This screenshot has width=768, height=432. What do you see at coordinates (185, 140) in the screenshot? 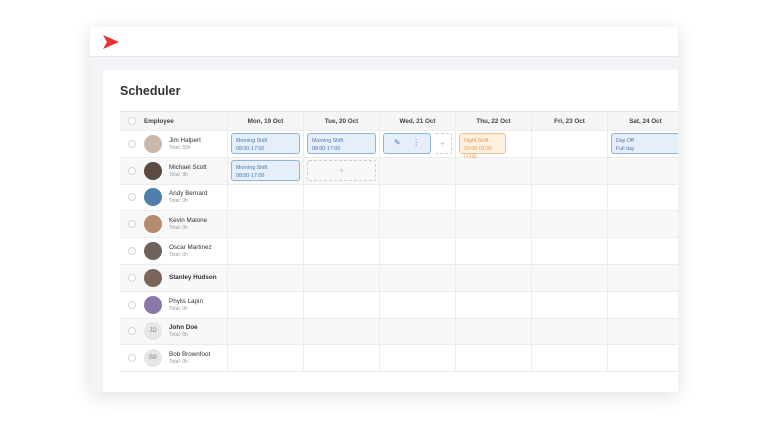
I see `employee-name: Jim Halpert` at bounding box center [185, 140].